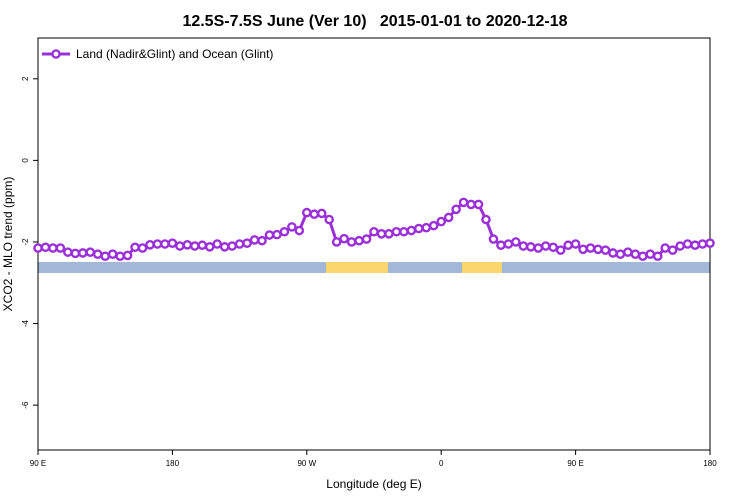  I want to click on y-tick-label: -2, so click(25, 242).